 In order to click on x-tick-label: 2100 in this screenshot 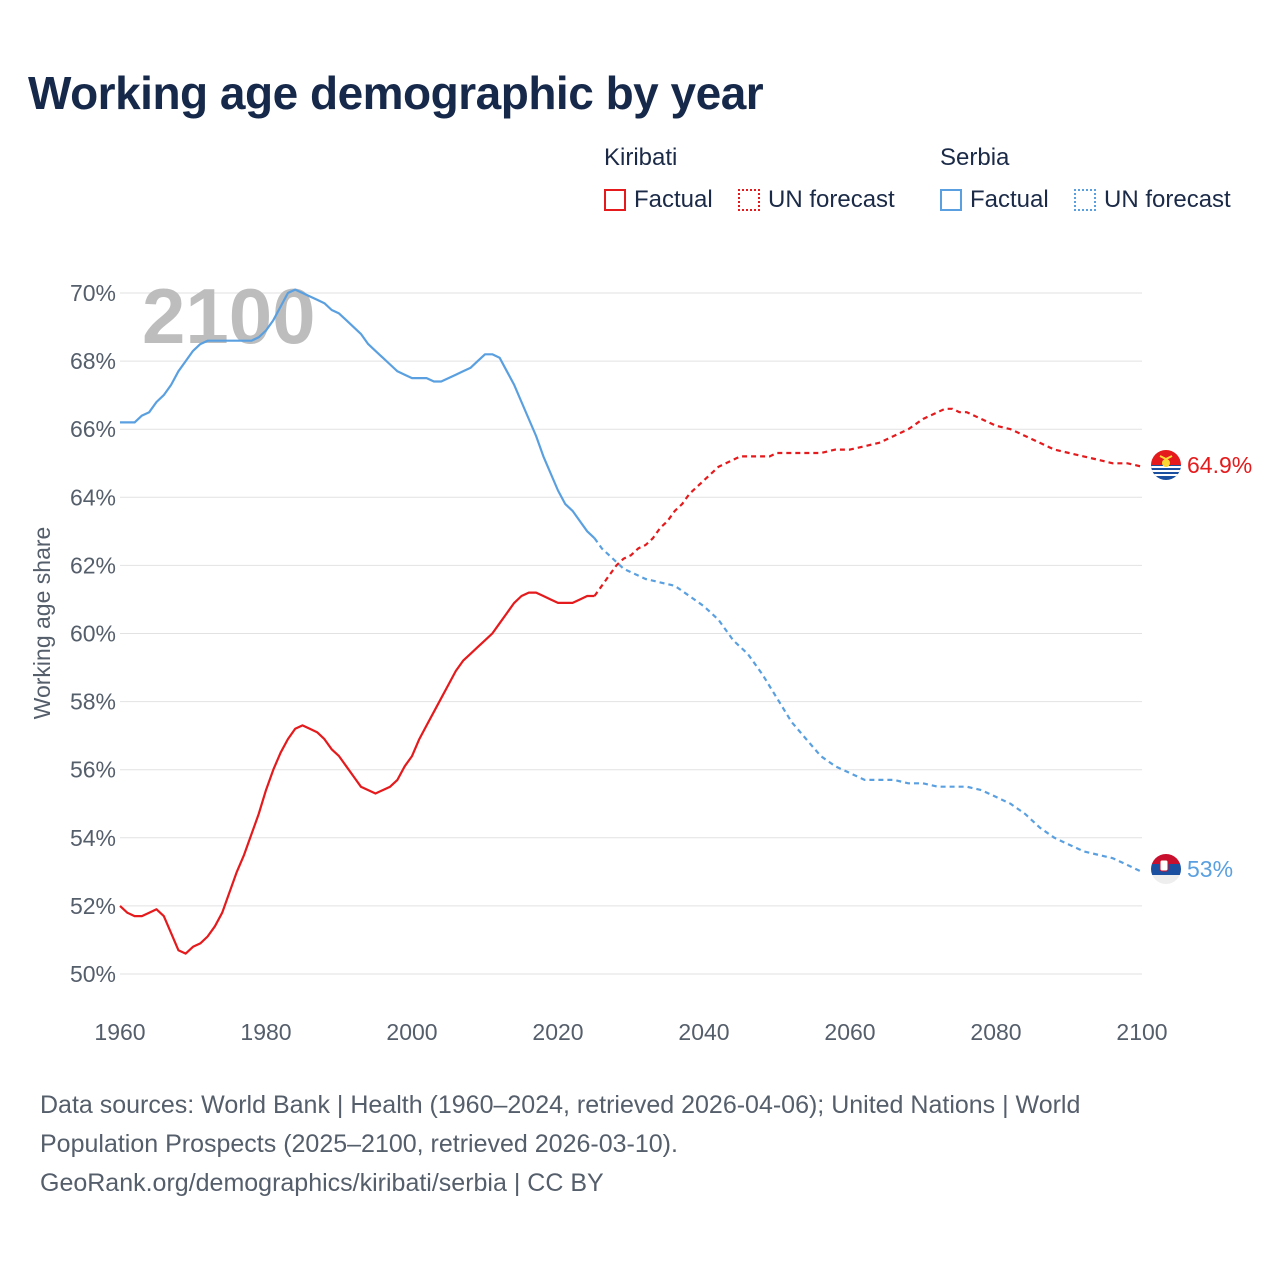, I will do `click(1141, 1032)`.